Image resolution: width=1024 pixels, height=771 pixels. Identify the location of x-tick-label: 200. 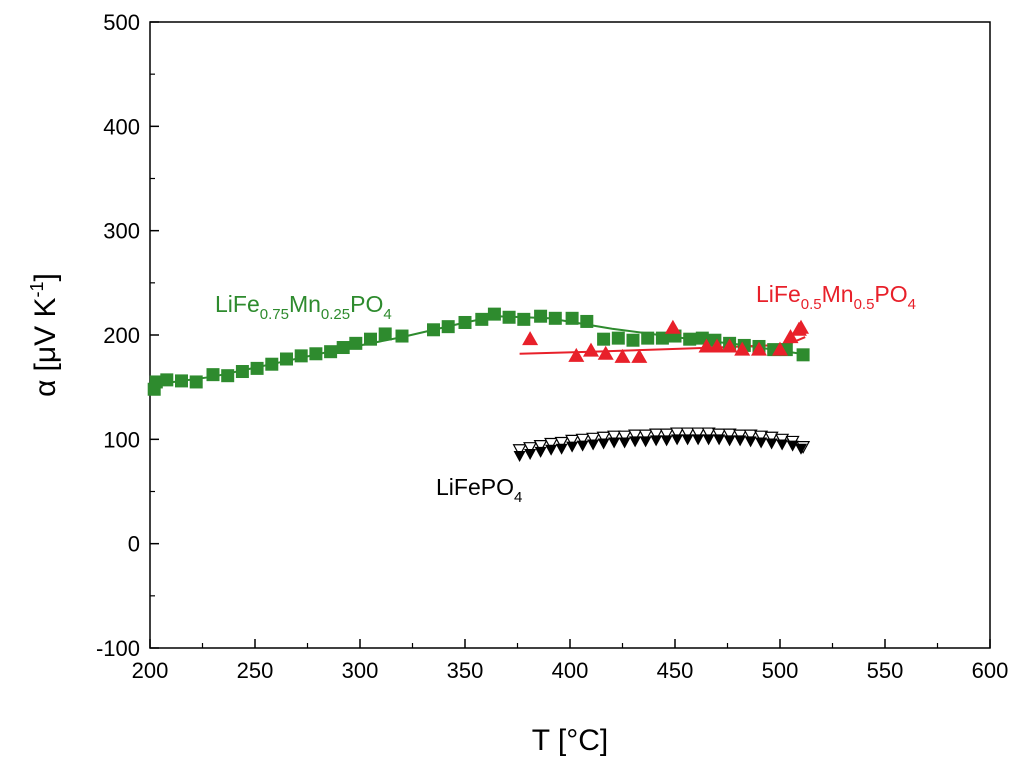
(150, 670).